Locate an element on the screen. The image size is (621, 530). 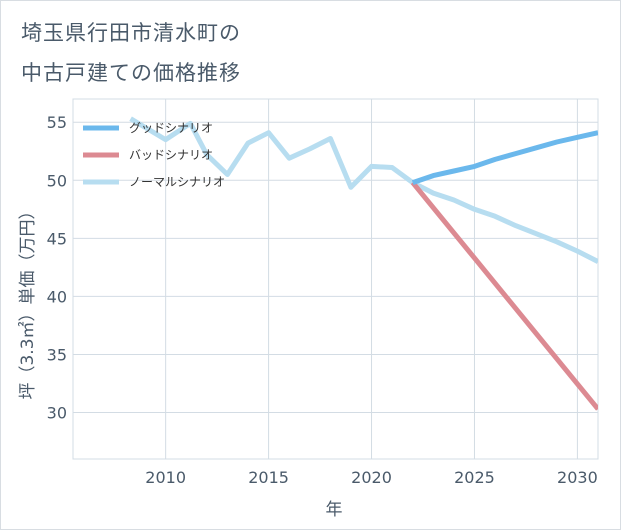
x-tick-label: 2025 is located at coordinates (474, 477).